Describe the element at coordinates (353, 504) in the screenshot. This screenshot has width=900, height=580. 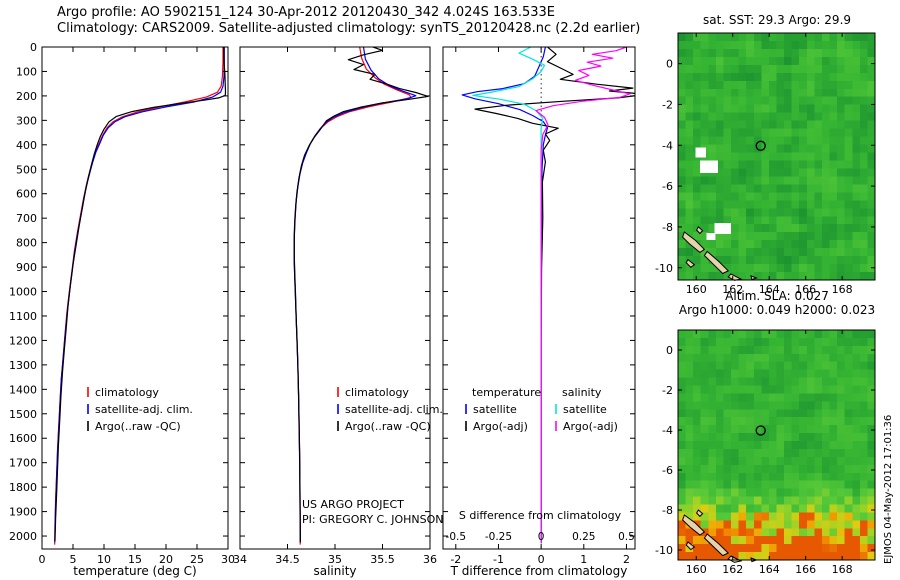
I see `note-us-argo-project: US ARGO PROJECT` at that location.